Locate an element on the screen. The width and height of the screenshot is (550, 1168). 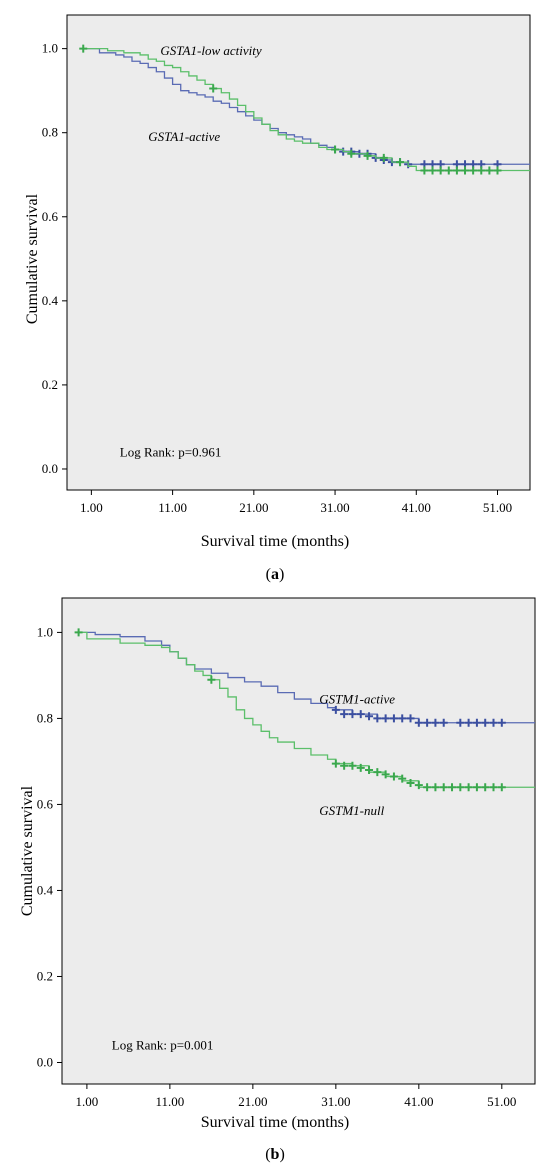
chart-b-annotation: Log Rank: p=0.001 is located at coordinates (163, 1045).